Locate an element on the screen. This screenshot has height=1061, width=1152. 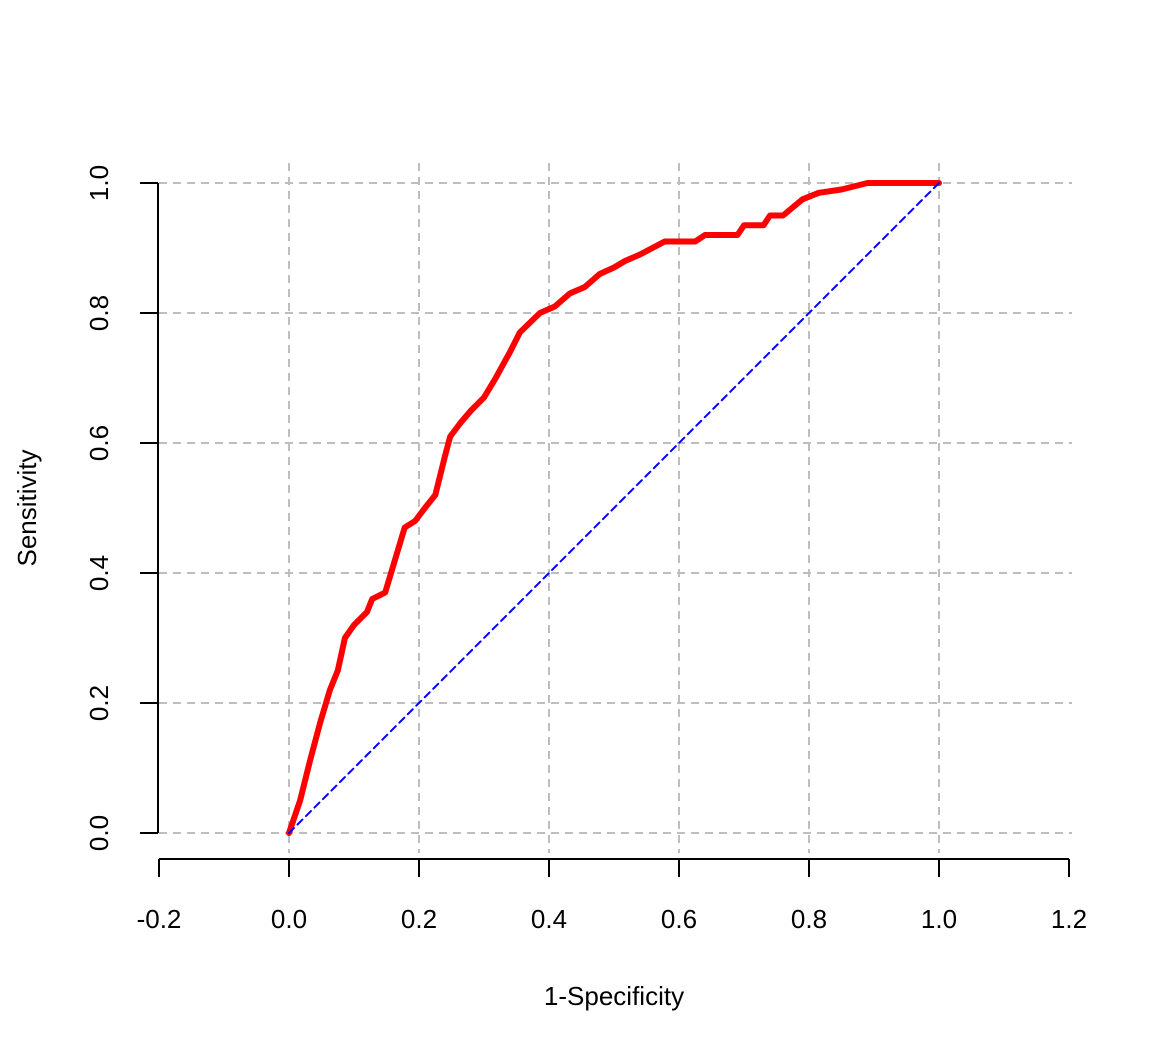
y-axis-label: Sensitivity is located at coordinates (27, 507).